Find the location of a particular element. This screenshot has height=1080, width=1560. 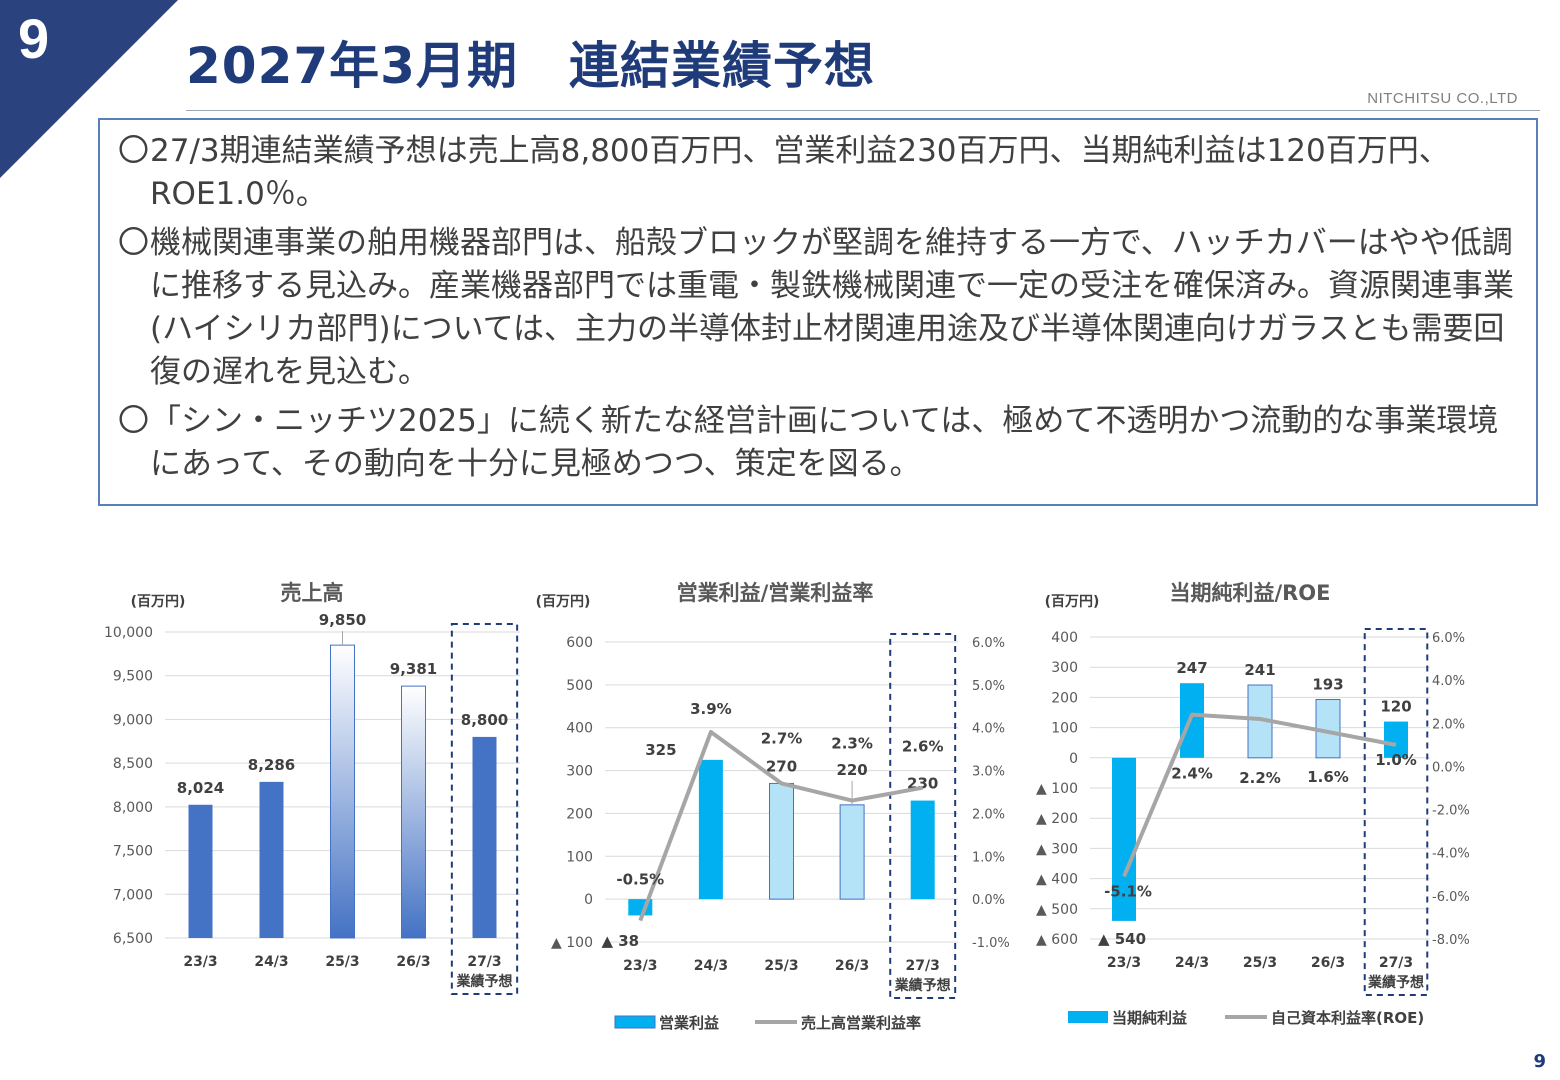

y-tick-label: 8,000 is located at coordinates (133, 808).